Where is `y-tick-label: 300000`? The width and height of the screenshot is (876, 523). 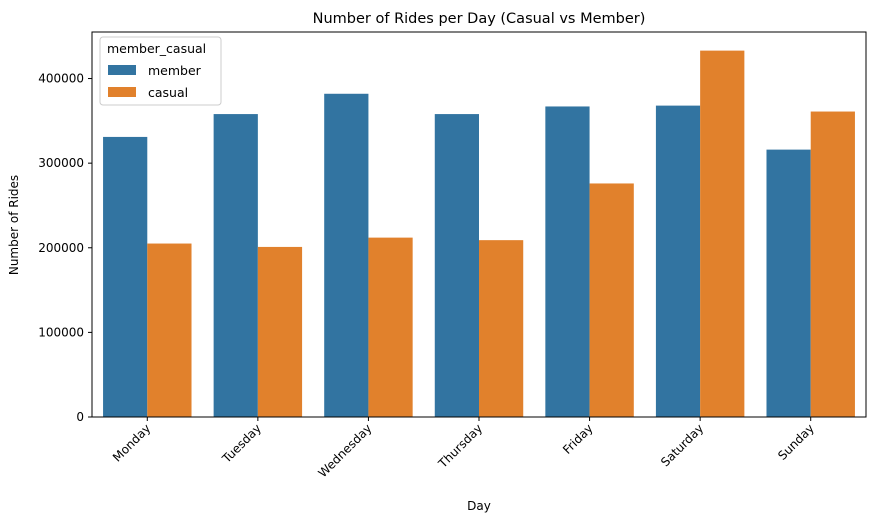 y-tick-label: 300000 is located at coordinates (61, 163).